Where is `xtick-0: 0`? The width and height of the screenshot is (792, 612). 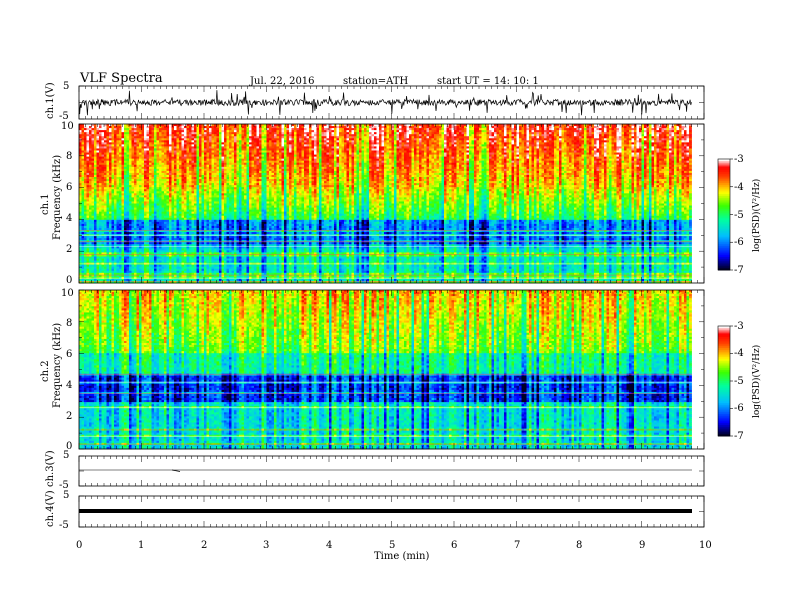
xtick-0: 0 is located at coordinates (79, 546).